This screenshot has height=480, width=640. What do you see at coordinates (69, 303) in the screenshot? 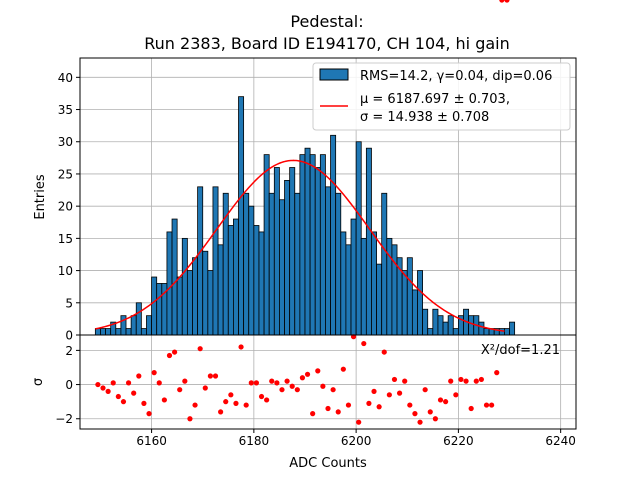
I see `top-y-tick-label-1: 5` at bounding box center [69, 303].